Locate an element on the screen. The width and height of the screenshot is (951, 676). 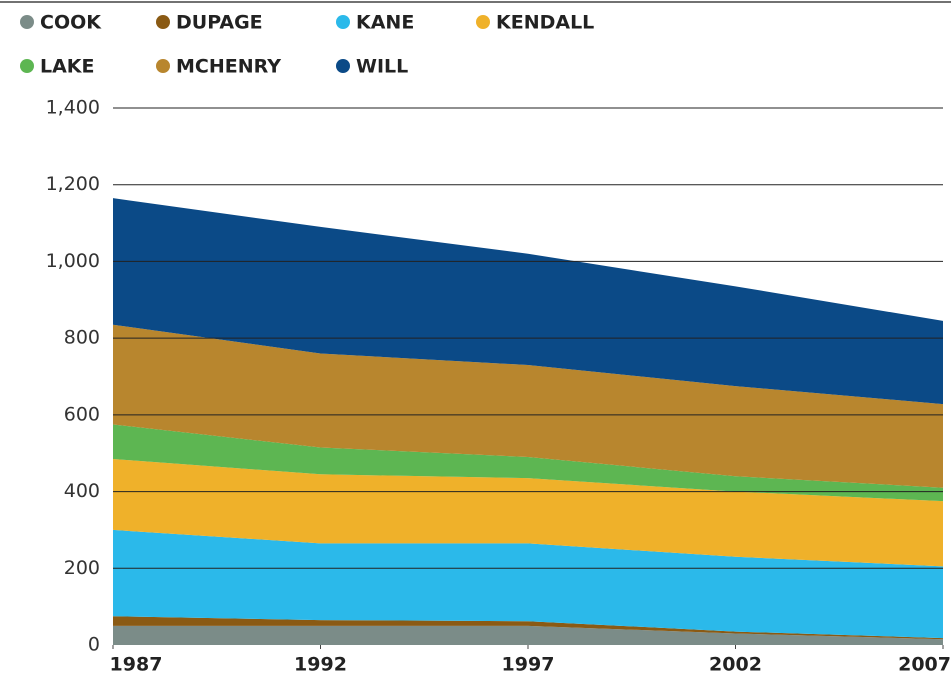
x-tick-label: 2007 is located at coordinates (924, 665).